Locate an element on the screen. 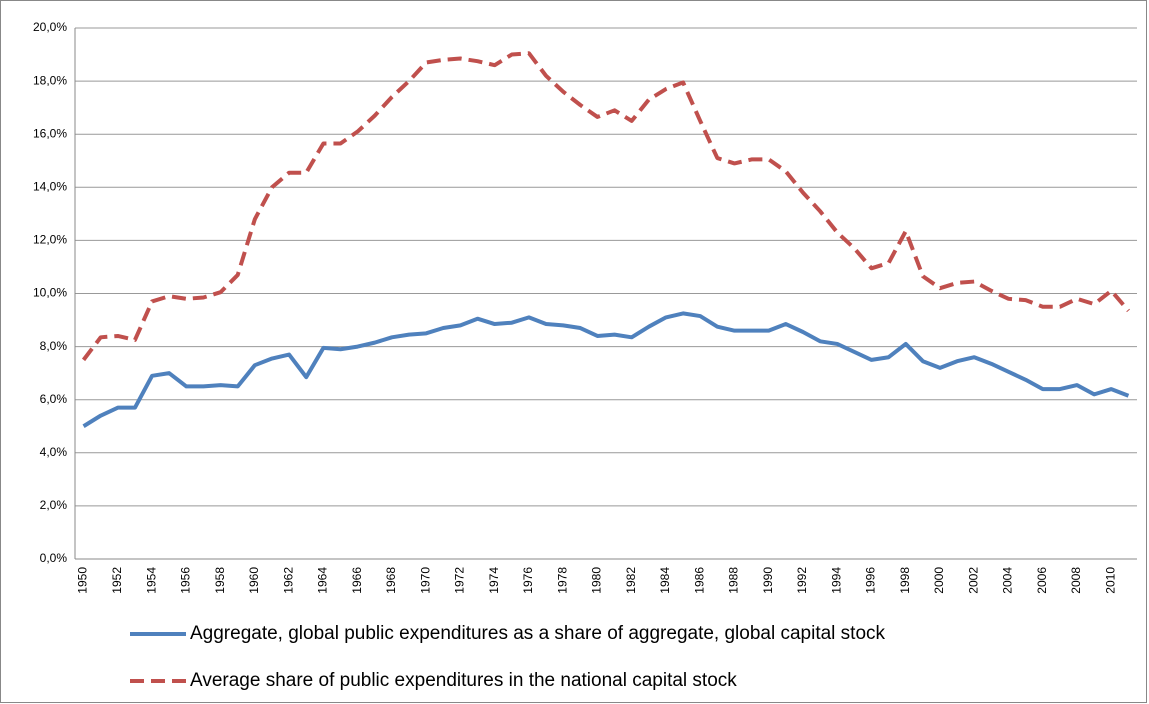  x-tick-label: 1998 is located at coordinates (905, 580).